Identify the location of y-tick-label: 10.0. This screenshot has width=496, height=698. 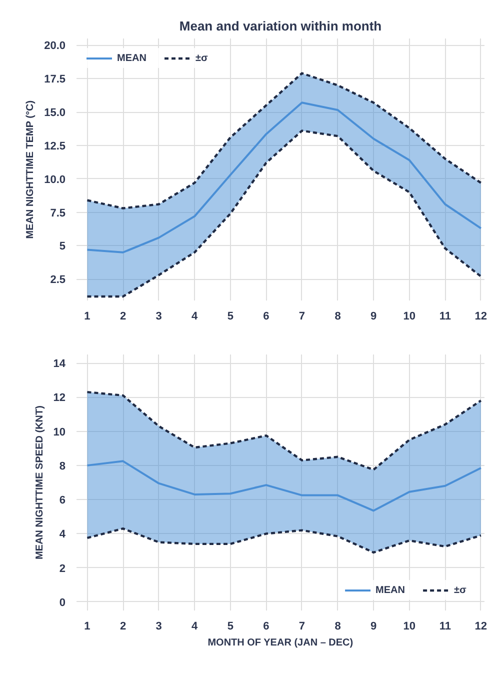
(55, 180).